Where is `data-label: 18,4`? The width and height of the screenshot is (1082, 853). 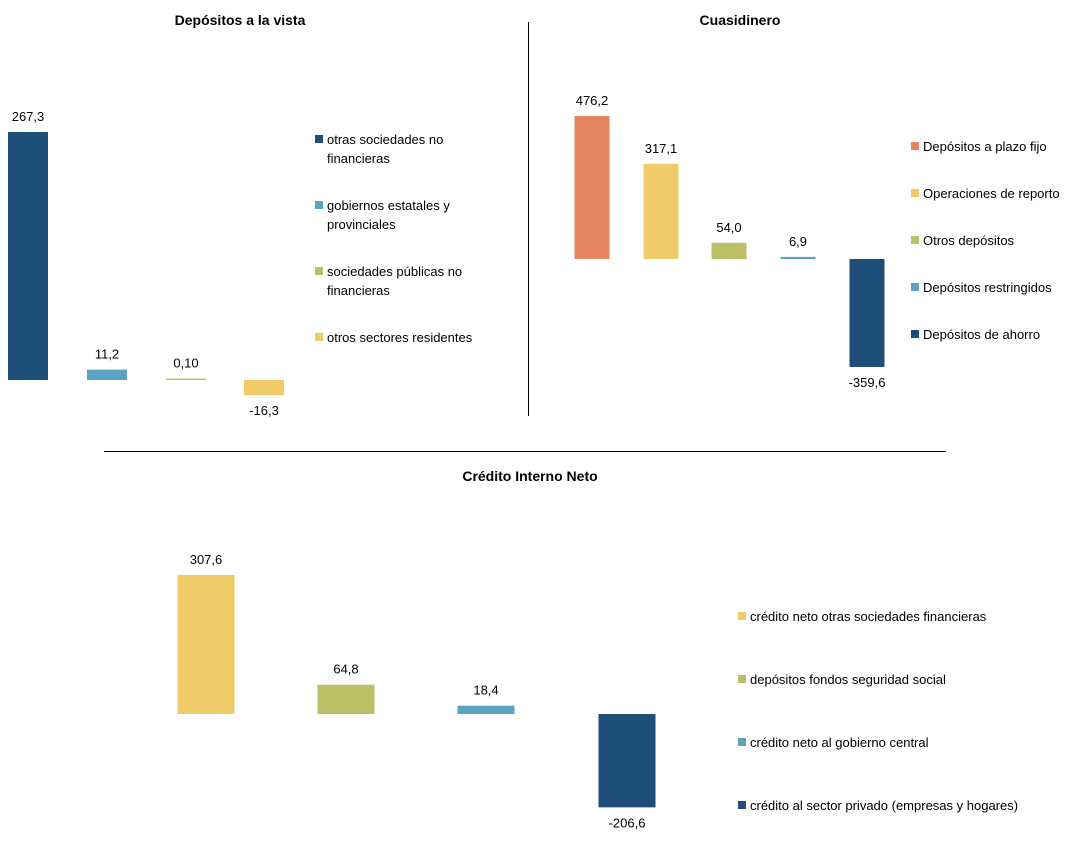 data-label: 18,4 is located at coordinates (485, 690).